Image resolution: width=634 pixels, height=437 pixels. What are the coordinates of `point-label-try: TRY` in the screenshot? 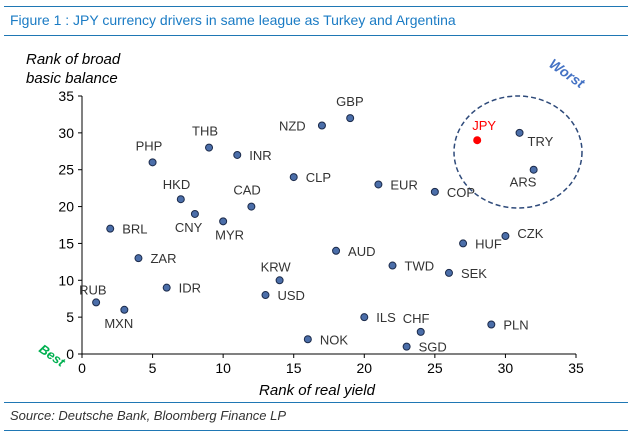 It's located at (541, 141).